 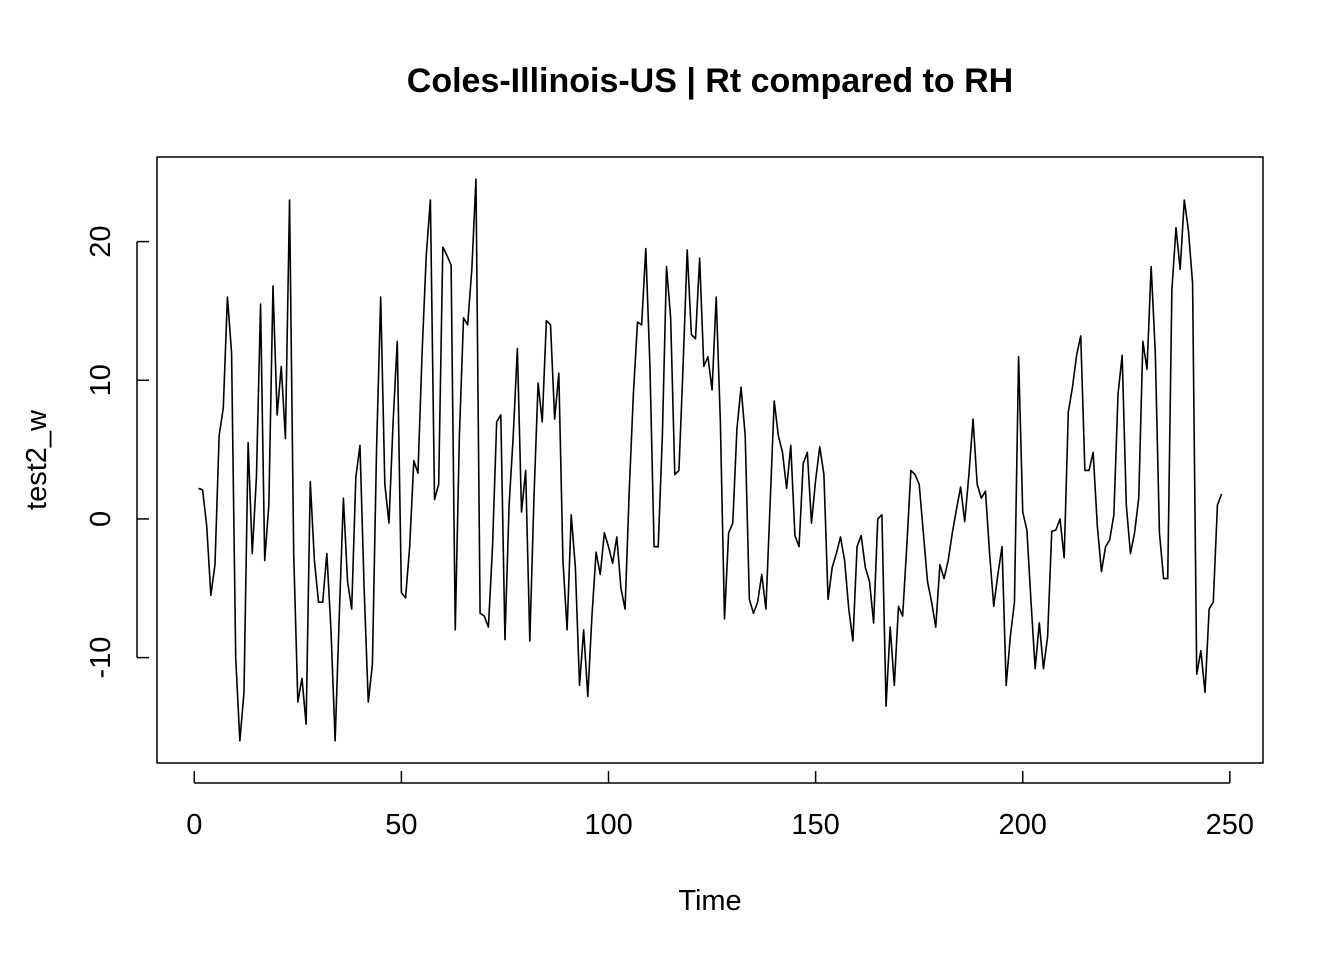 I want to click on y-axis-label: test2_w, so click(x=37, y=459).